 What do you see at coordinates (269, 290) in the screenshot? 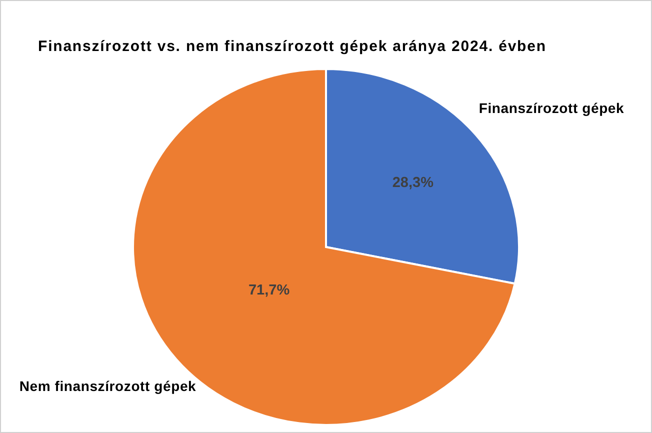
I see `data-label: 71,7%` at bounding box center [269, 290].